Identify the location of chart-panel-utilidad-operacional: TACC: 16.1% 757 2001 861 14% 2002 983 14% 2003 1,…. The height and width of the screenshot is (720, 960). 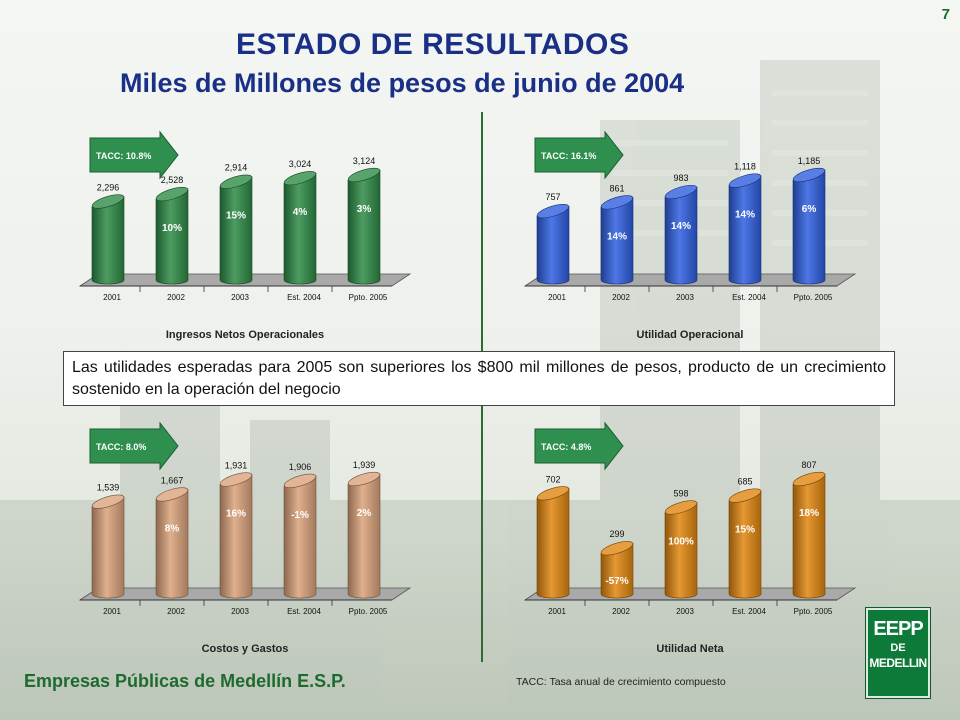
(685, 233).